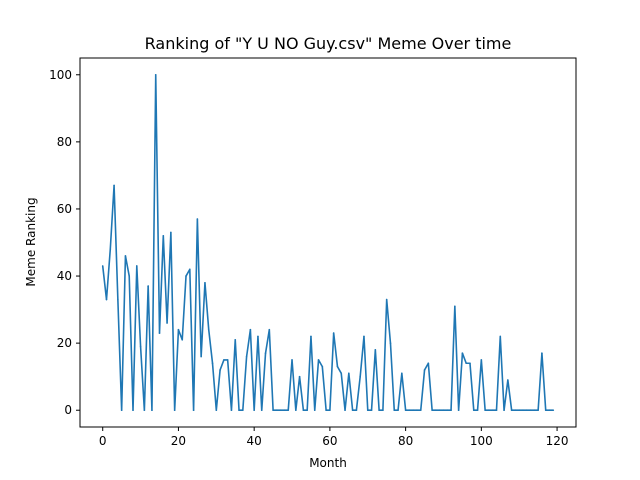 This screenshot has height=480, width=640. What do you see at coordinates (557, 441) in the screenshot?
I see `x-tick-label: 120` at bounding box center [557, 441].